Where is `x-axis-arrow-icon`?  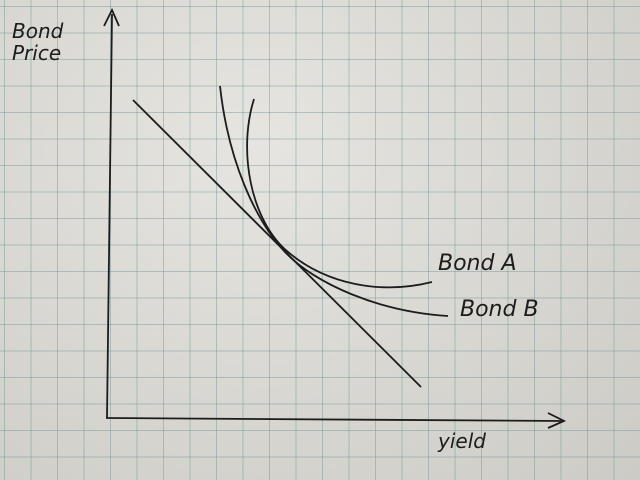 x-axis-arrow-icon is located at coordinates (557, 420).